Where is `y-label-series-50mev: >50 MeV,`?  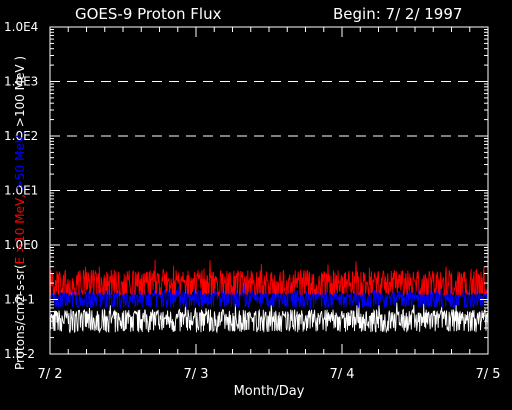
y-label-series-50mev: >50 MeV, is located at coordinates (20, 160).